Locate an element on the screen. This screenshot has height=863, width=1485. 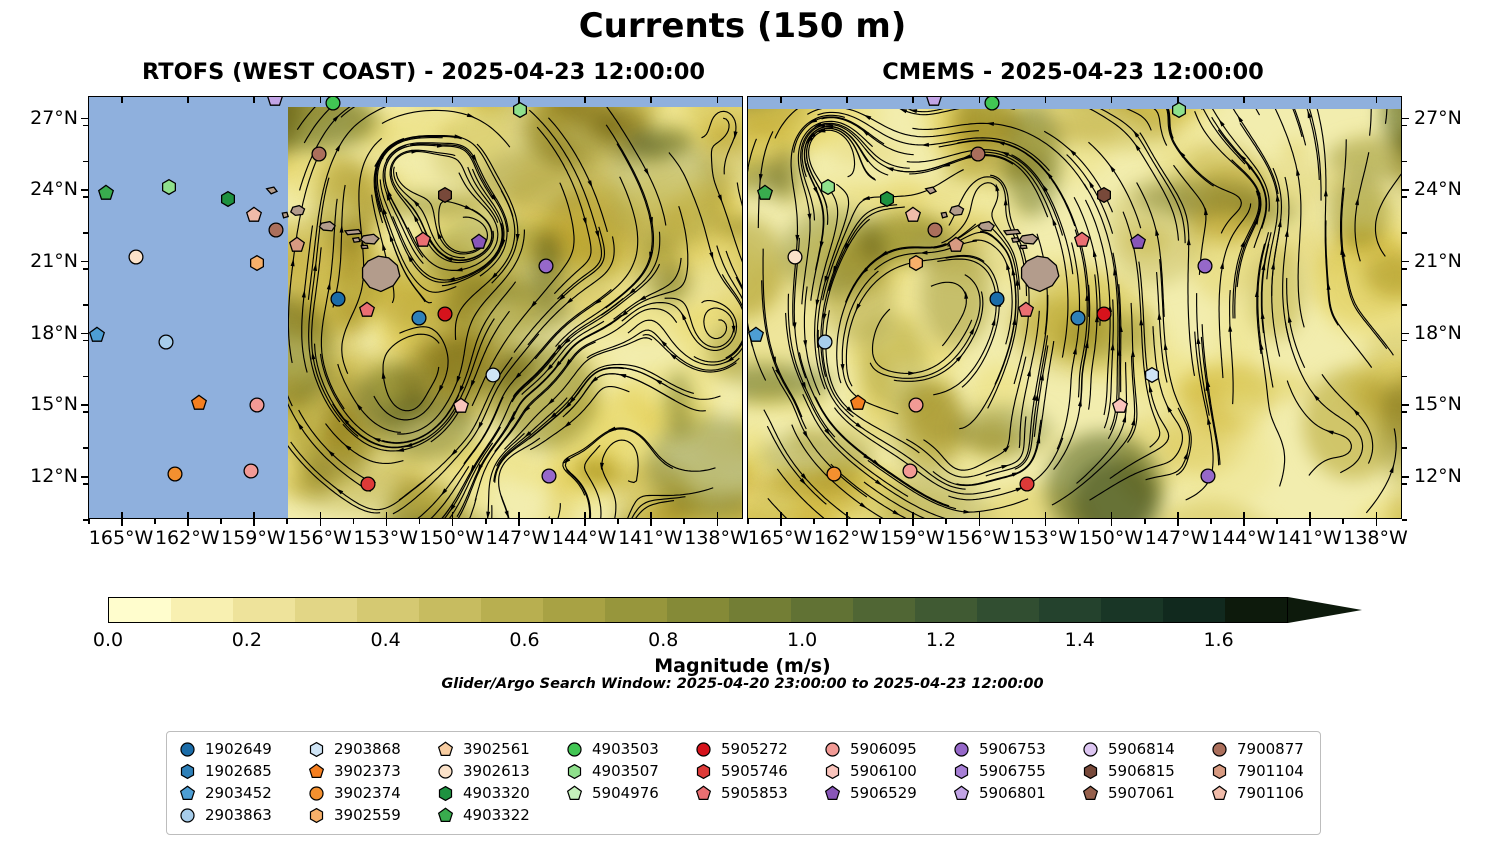
legend-item-2903863: 2903863 is located at coordinates (243, 815).